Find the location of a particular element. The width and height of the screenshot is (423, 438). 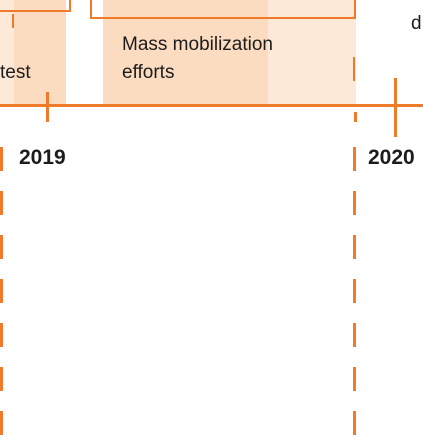

timeline-axis is located at coordinates (211, 105).